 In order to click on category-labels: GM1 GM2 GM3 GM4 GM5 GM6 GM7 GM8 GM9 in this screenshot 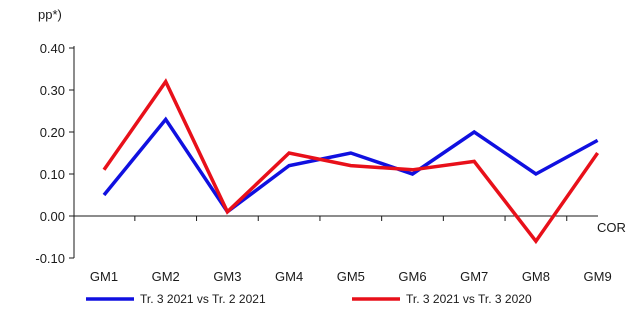, I will do `click(351, 276)`.